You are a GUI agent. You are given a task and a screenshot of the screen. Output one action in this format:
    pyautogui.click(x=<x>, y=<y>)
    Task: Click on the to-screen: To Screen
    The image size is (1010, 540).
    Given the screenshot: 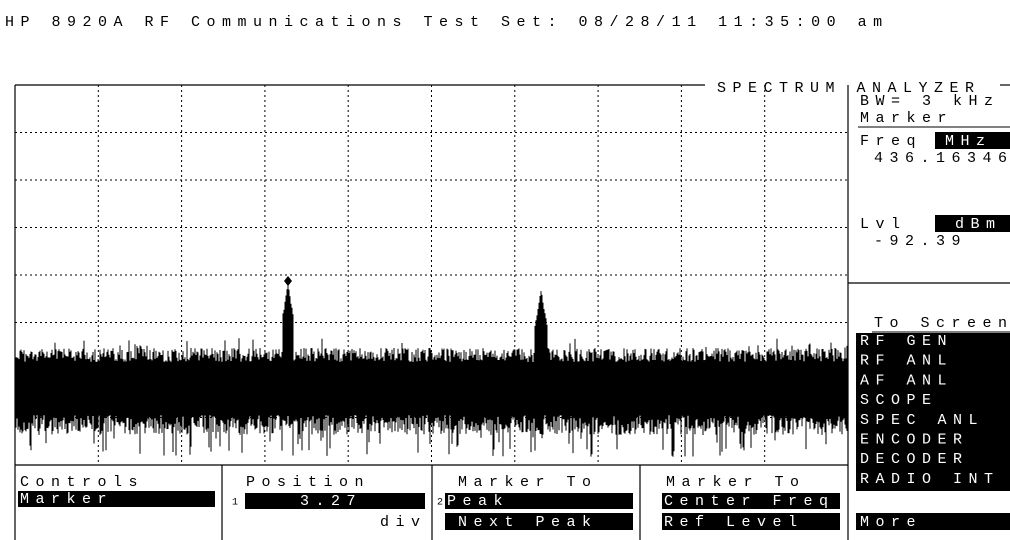 What is the action you would take?
    pyautogui.click(x=942, y=323)
    